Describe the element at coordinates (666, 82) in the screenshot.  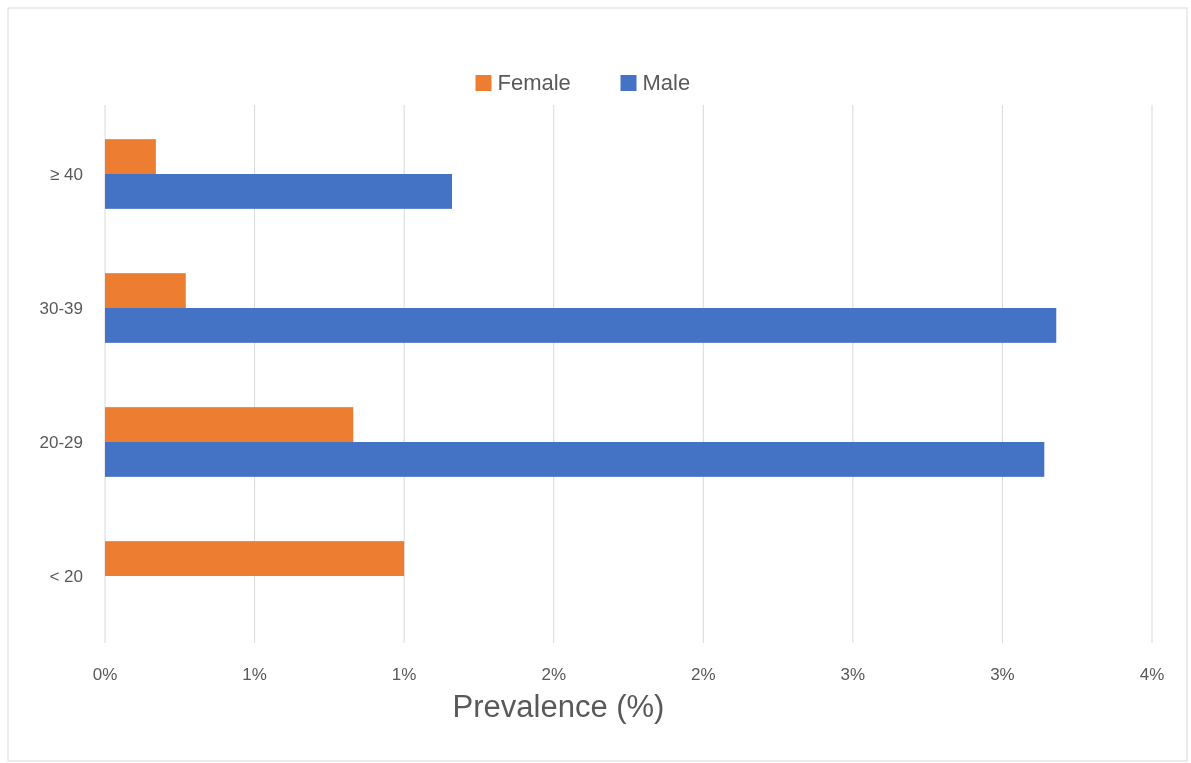
I see `legend-label: Male` at that location.